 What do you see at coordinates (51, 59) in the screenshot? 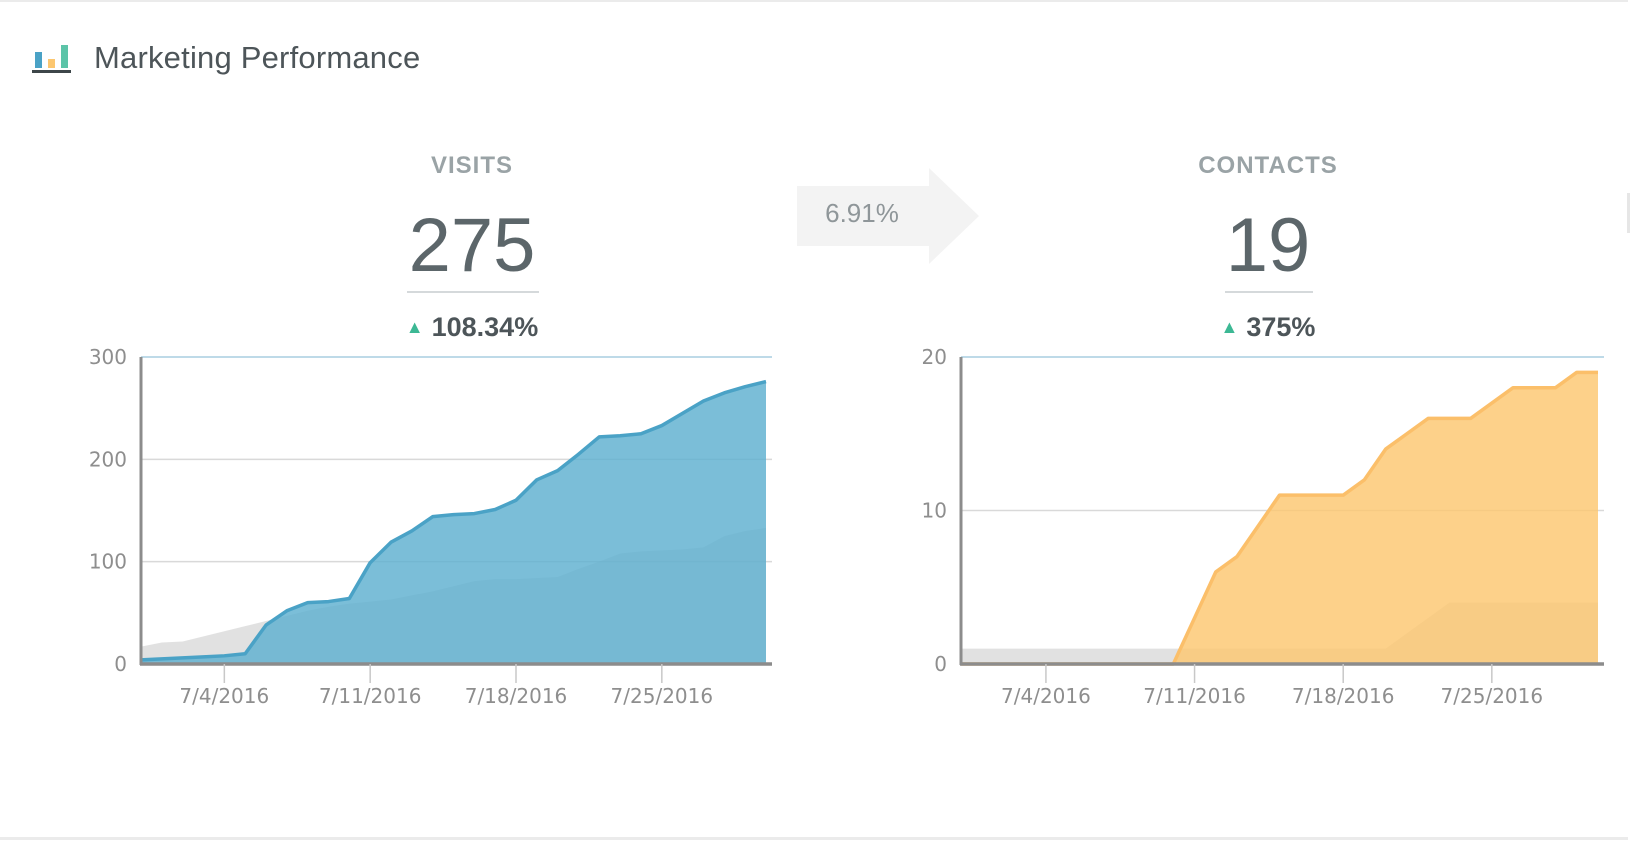
I see `bar-chart-icon` at bounding box center [51, 59].